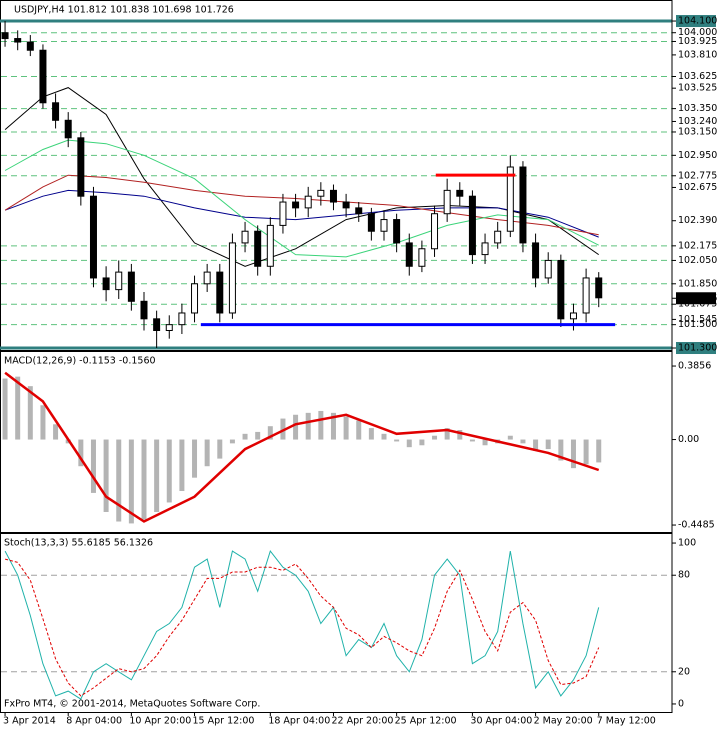 Image resolution: width=717 pixels, height=729 pixels. What do you see at coordinates (78, 543) in the screenshot?
I see `panel-title: Stoch(13,3,3) 55.6185 56.1326` at bounding box center [78, 543].